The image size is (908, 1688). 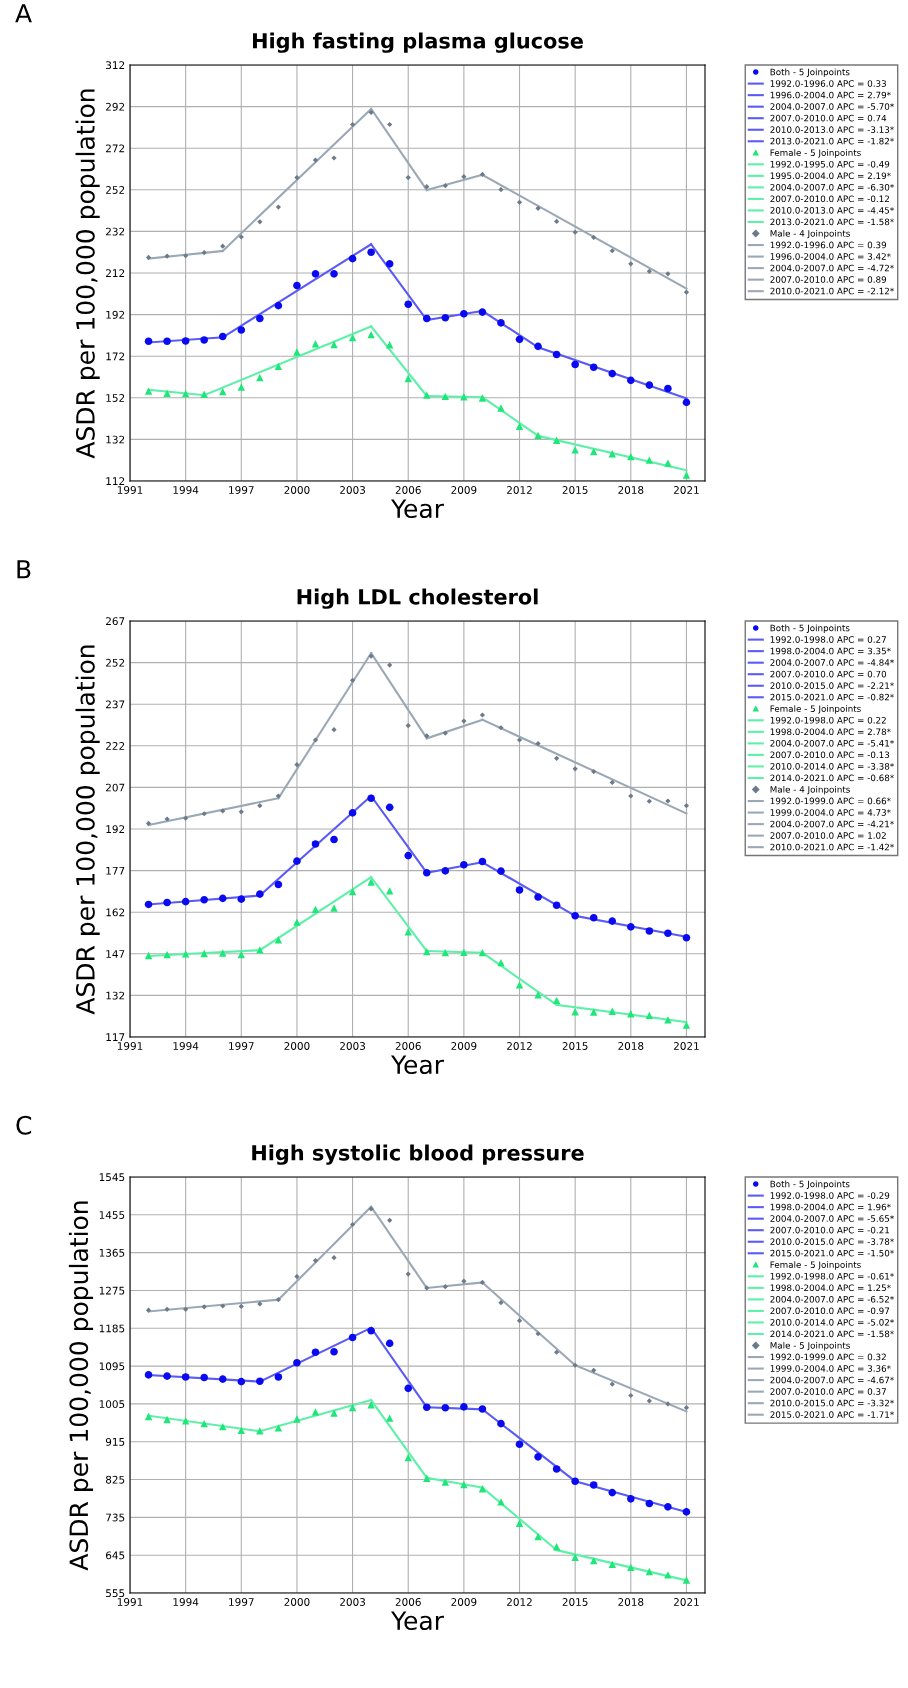 What do you see at coordinates (112, 1366) in the screenshot?
I see `y-tick-label: 1095` at bounding box center [112, 1366].